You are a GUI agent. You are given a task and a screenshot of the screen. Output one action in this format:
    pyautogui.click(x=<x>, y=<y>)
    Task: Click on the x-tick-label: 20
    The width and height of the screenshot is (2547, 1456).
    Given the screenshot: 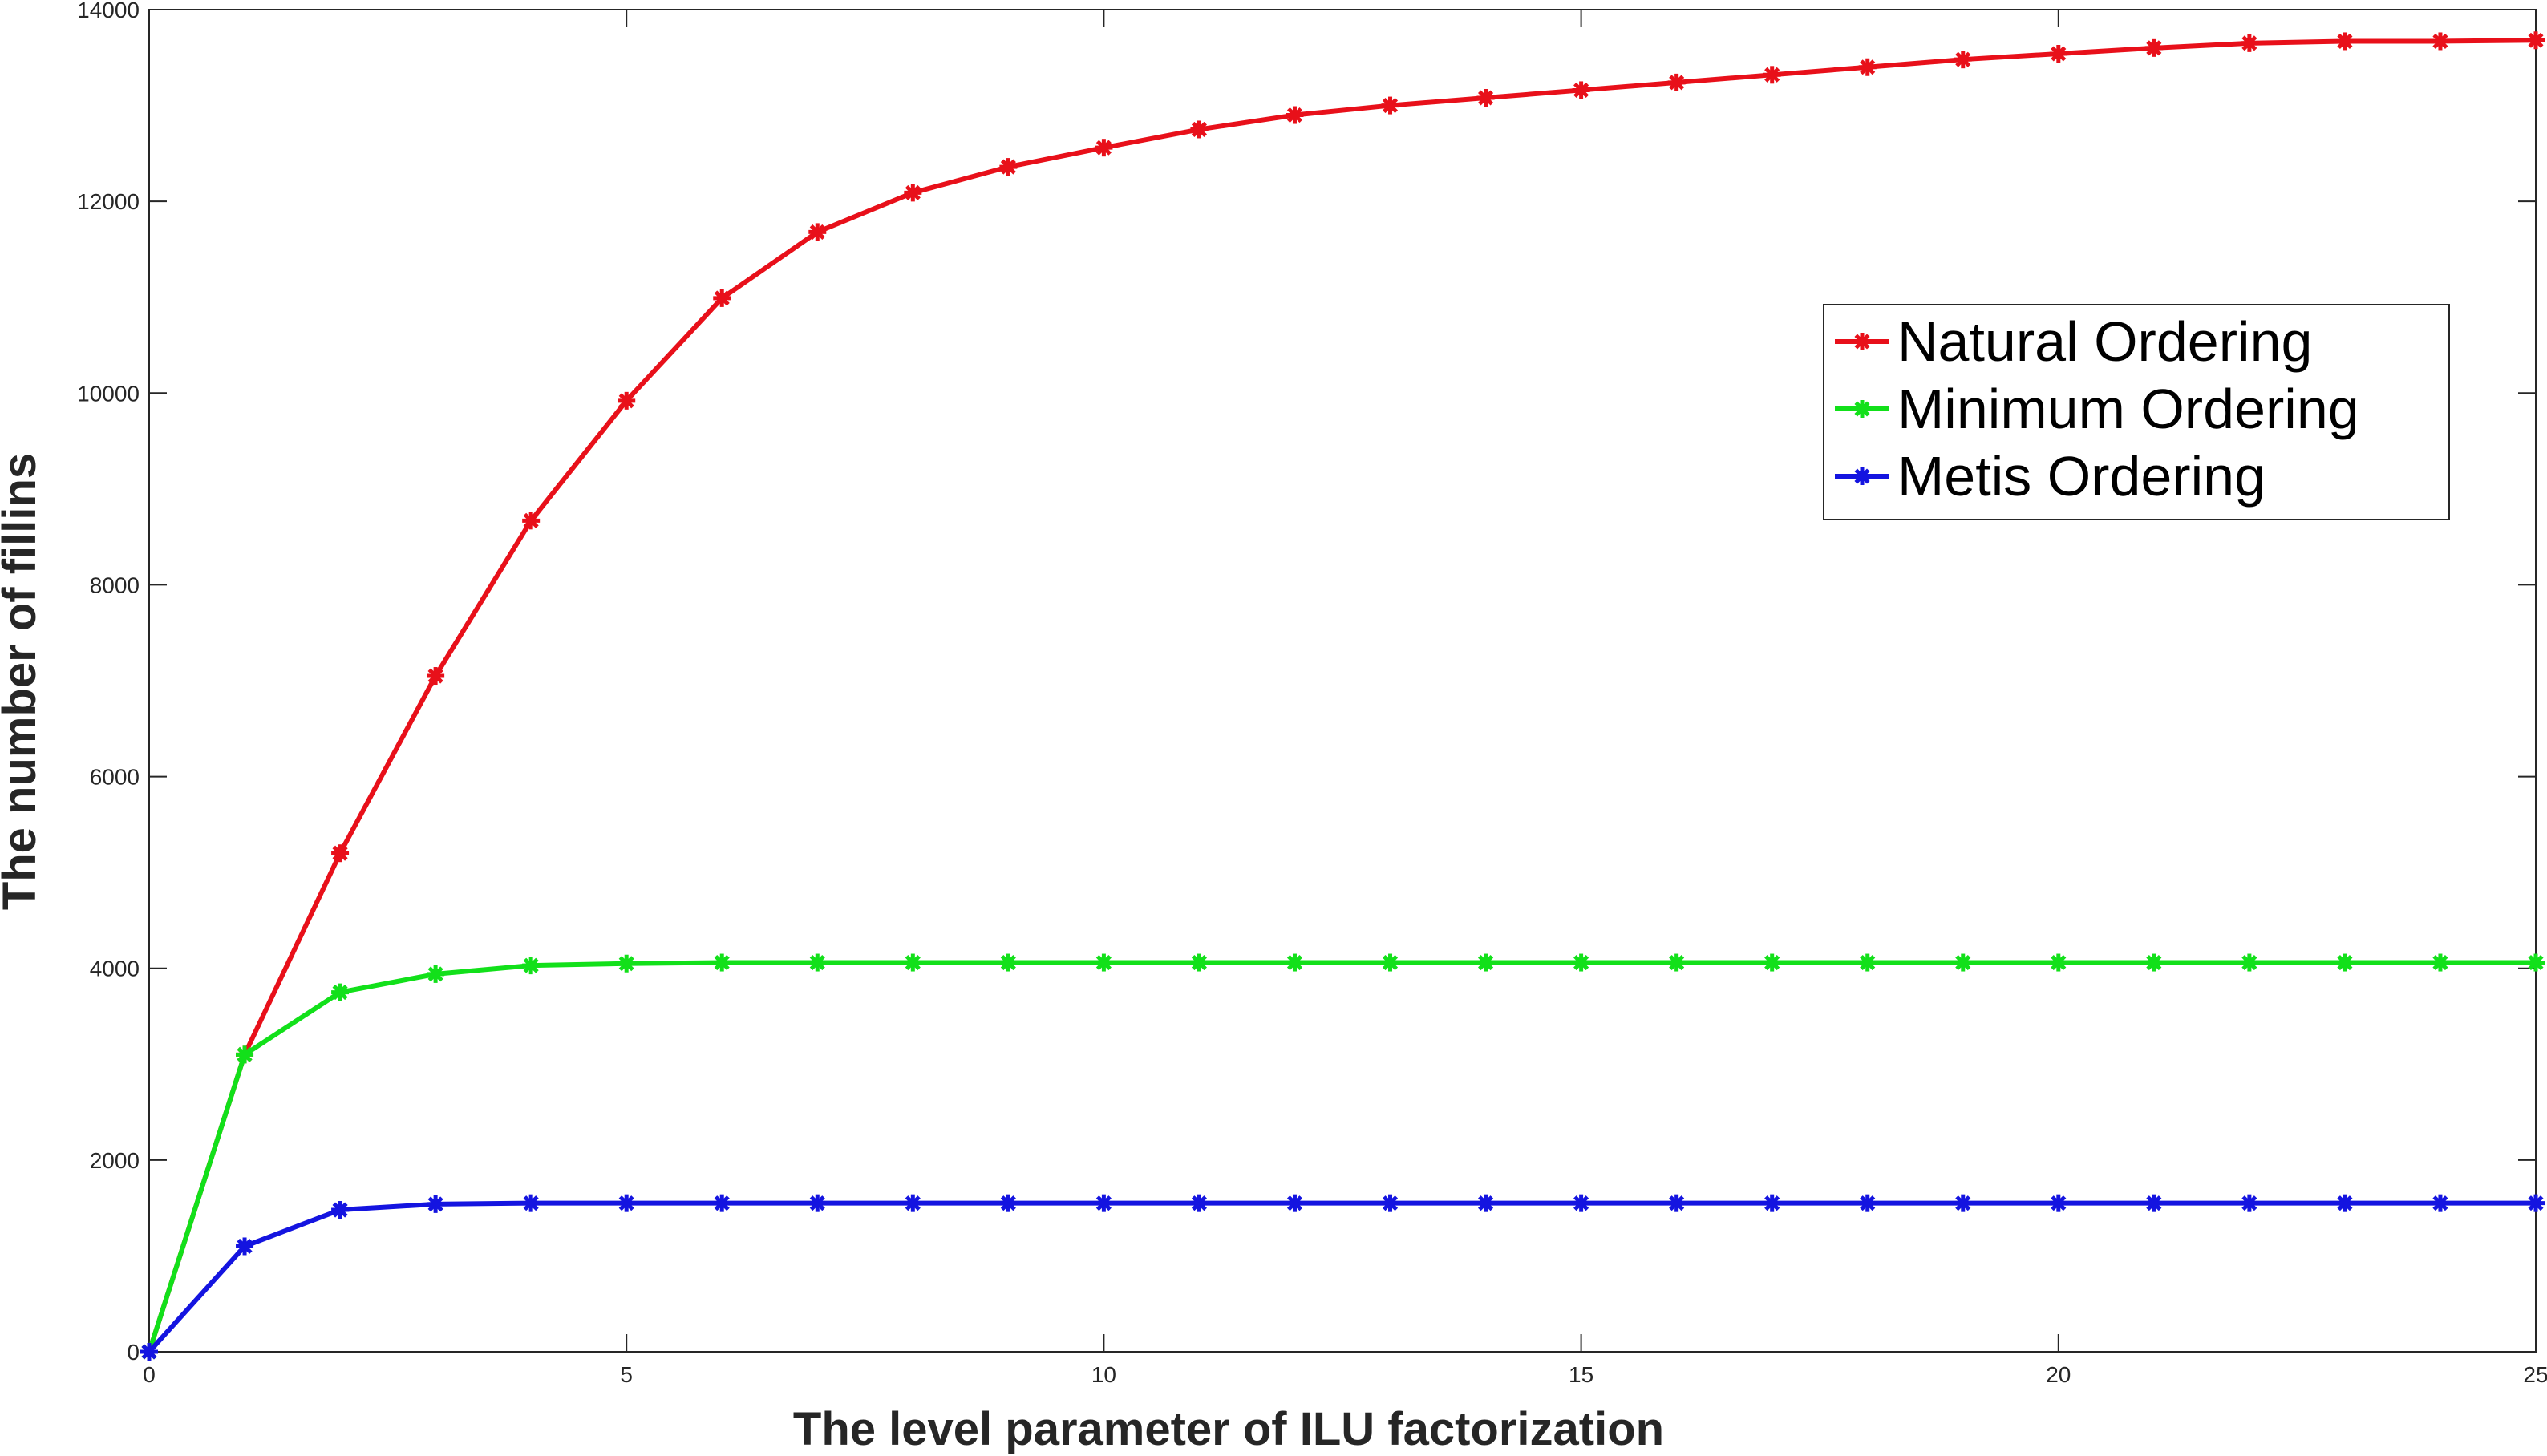 What is the action you would take?
    pyautogui.click(x=2058, y=1374)
    